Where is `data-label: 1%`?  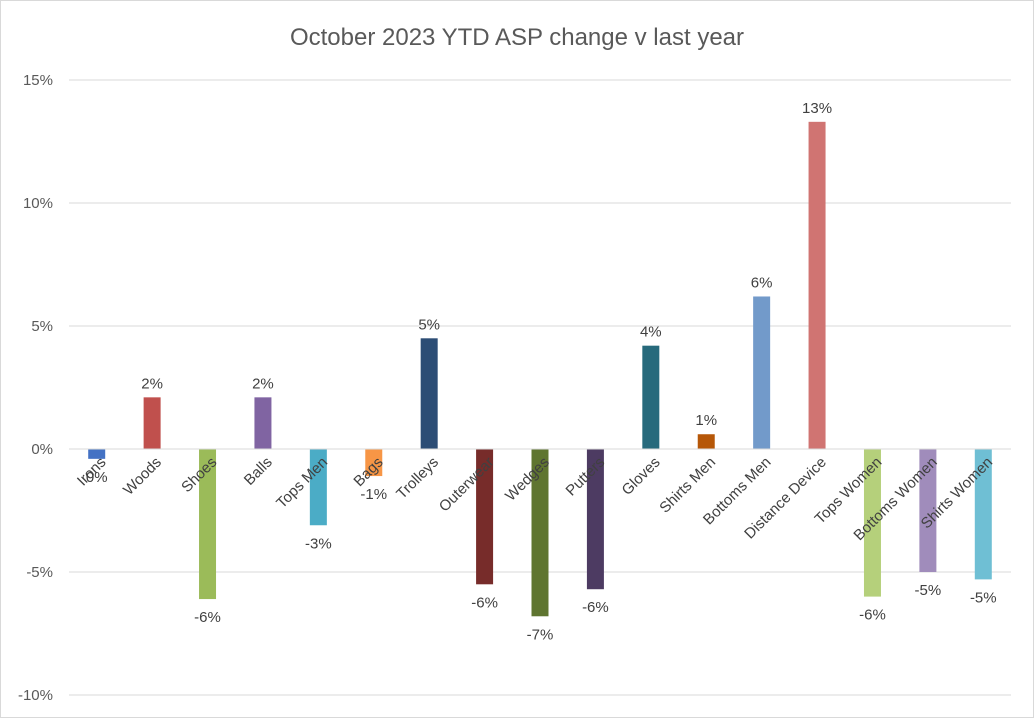 data-label: 1% is located at coordinates (706, 420).